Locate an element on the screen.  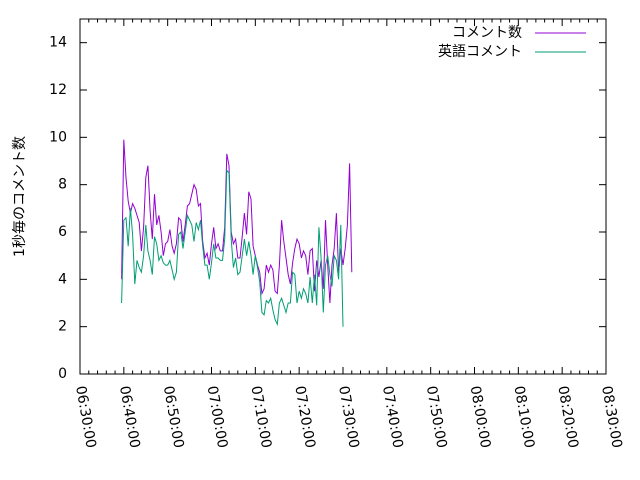
x-tick-label: 07:50:00 is located at coordinates (436, 417).